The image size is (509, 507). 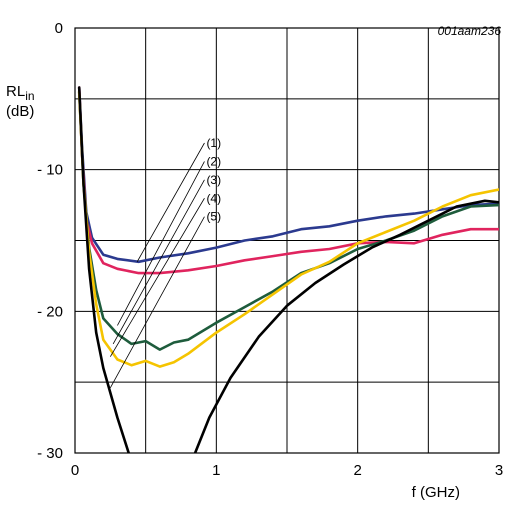 I want to click on callout-label-5: (5), so click(x=213, y=217).